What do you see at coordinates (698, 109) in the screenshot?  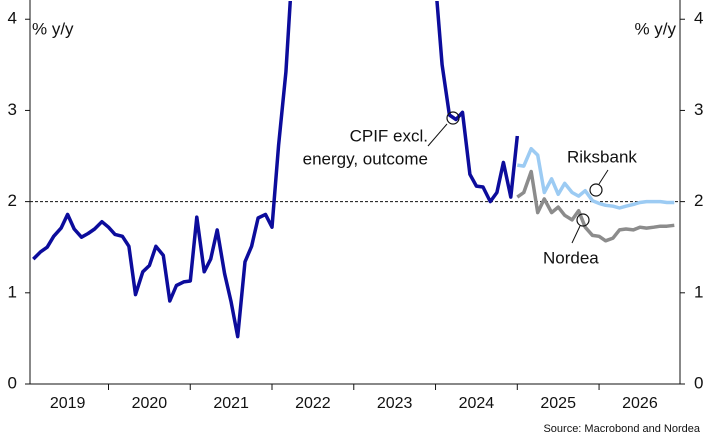 I see `y2-tick-label: 3` at bounding box center [698, 109].